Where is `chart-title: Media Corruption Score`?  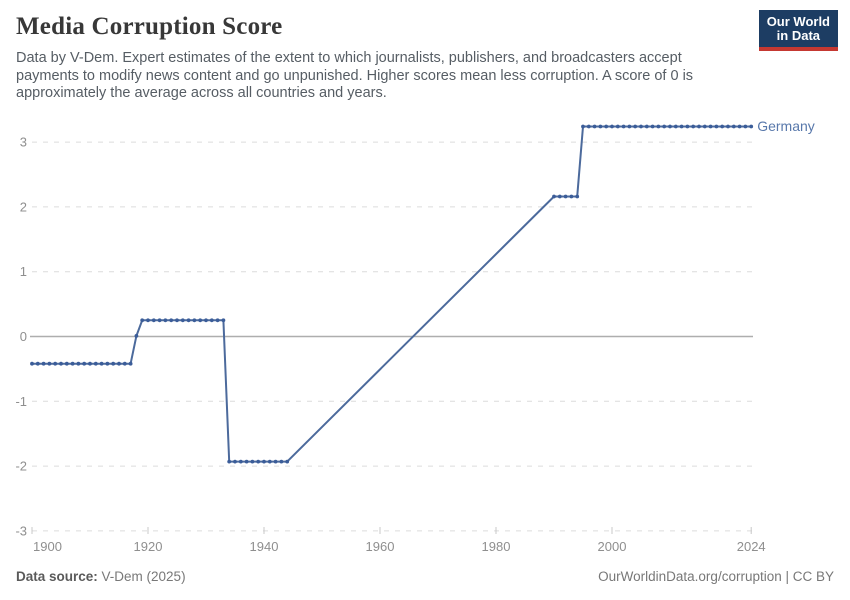
chart-title: Media Corruption Score is located at coordinates (149, 26).